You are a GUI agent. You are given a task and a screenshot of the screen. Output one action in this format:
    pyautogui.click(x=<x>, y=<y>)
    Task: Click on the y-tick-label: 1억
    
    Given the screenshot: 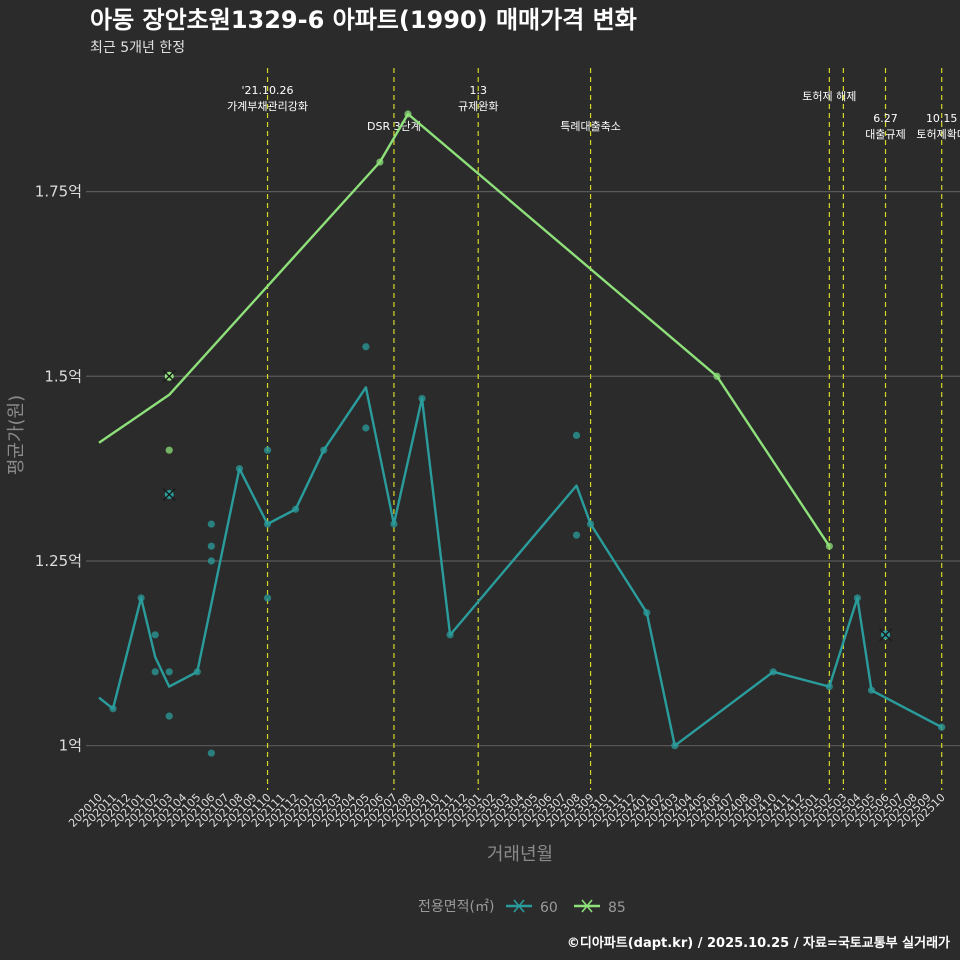 What is the action you would take?
    pyautogui.click(x=70, y=746)
    